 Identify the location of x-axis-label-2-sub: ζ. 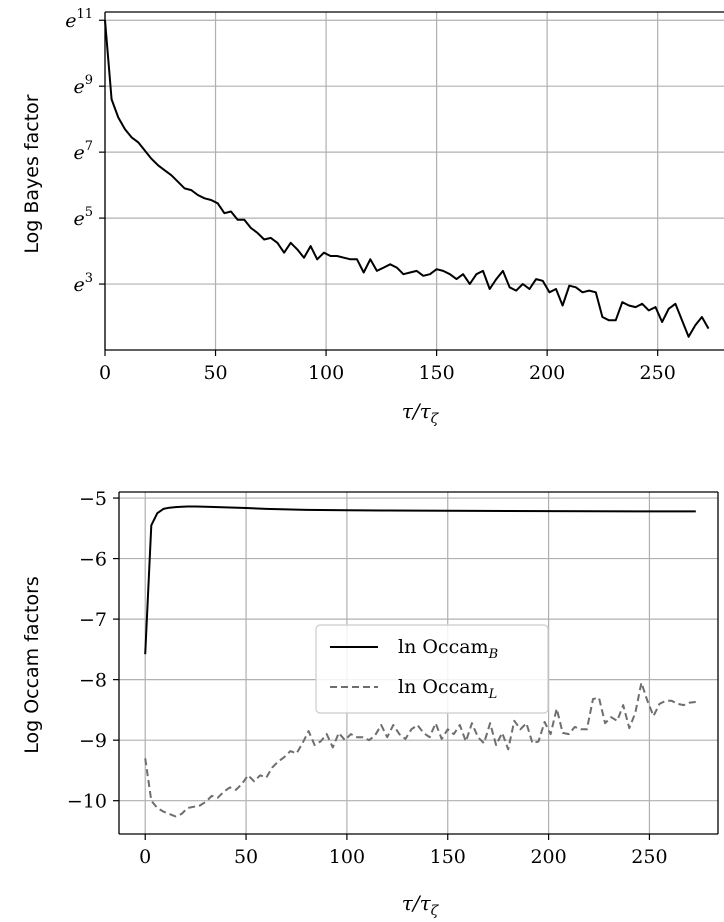
(435, 911).